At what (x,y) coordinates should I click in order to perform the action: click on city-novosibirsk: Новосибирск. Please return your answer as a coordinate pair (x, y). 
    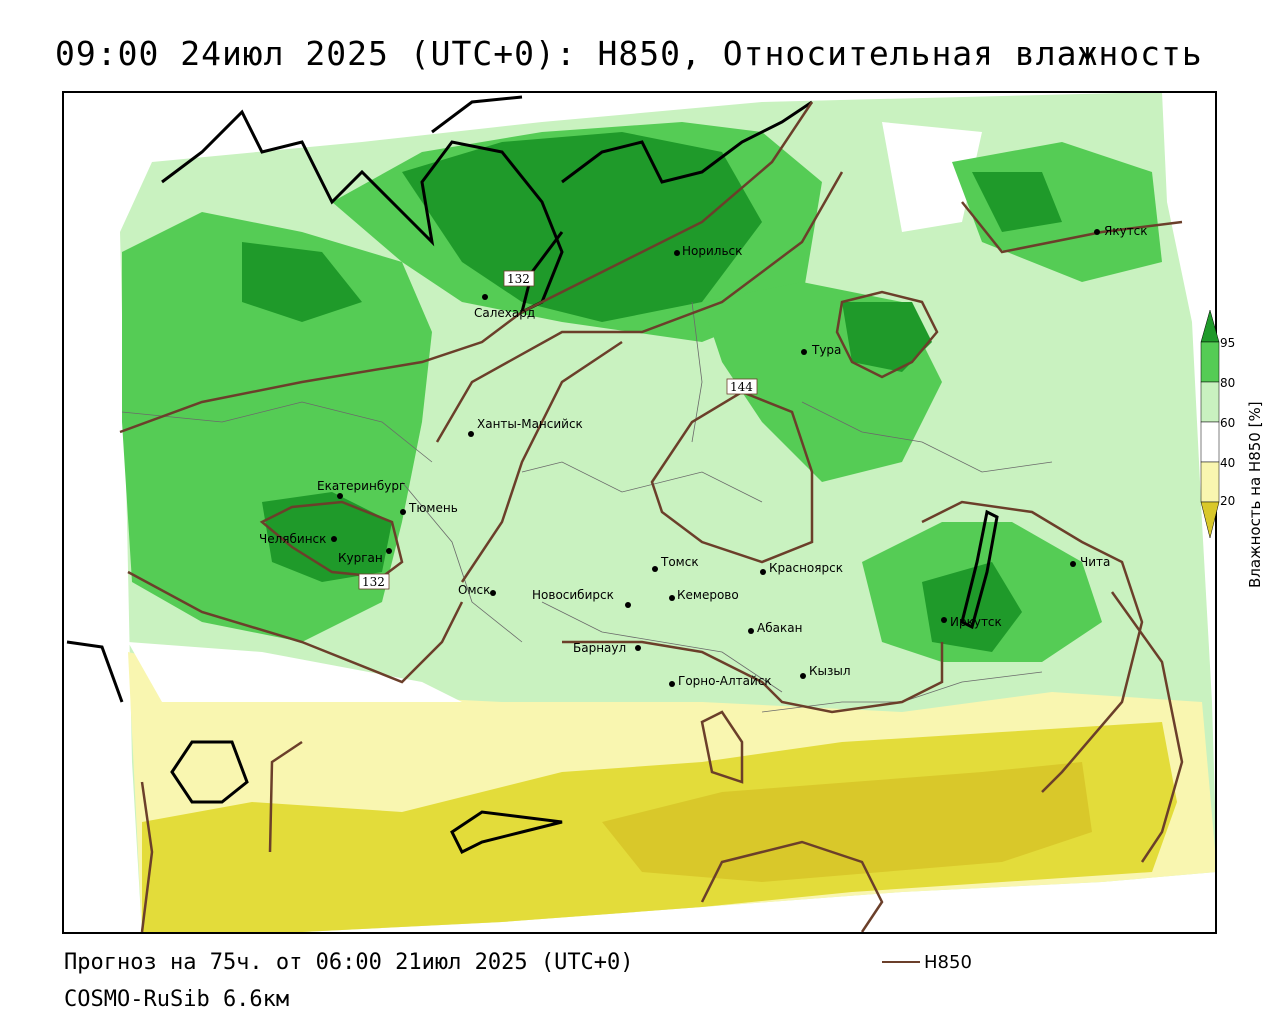
    Looking at the image, I should click on (573, 595).